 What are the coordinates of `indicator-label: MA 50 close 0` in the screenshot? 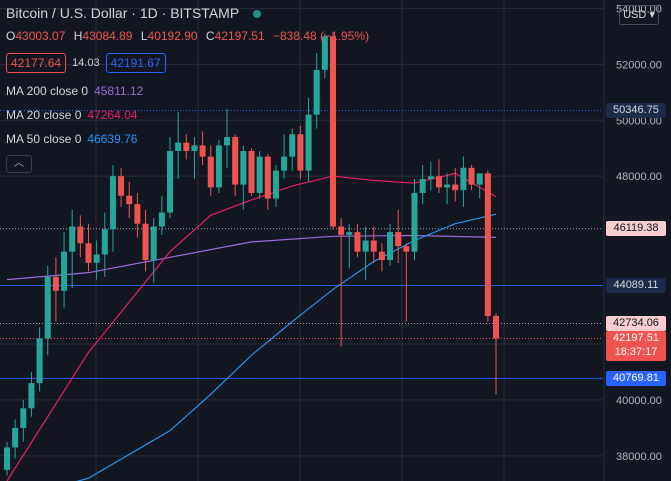 It's located at (44, 139).